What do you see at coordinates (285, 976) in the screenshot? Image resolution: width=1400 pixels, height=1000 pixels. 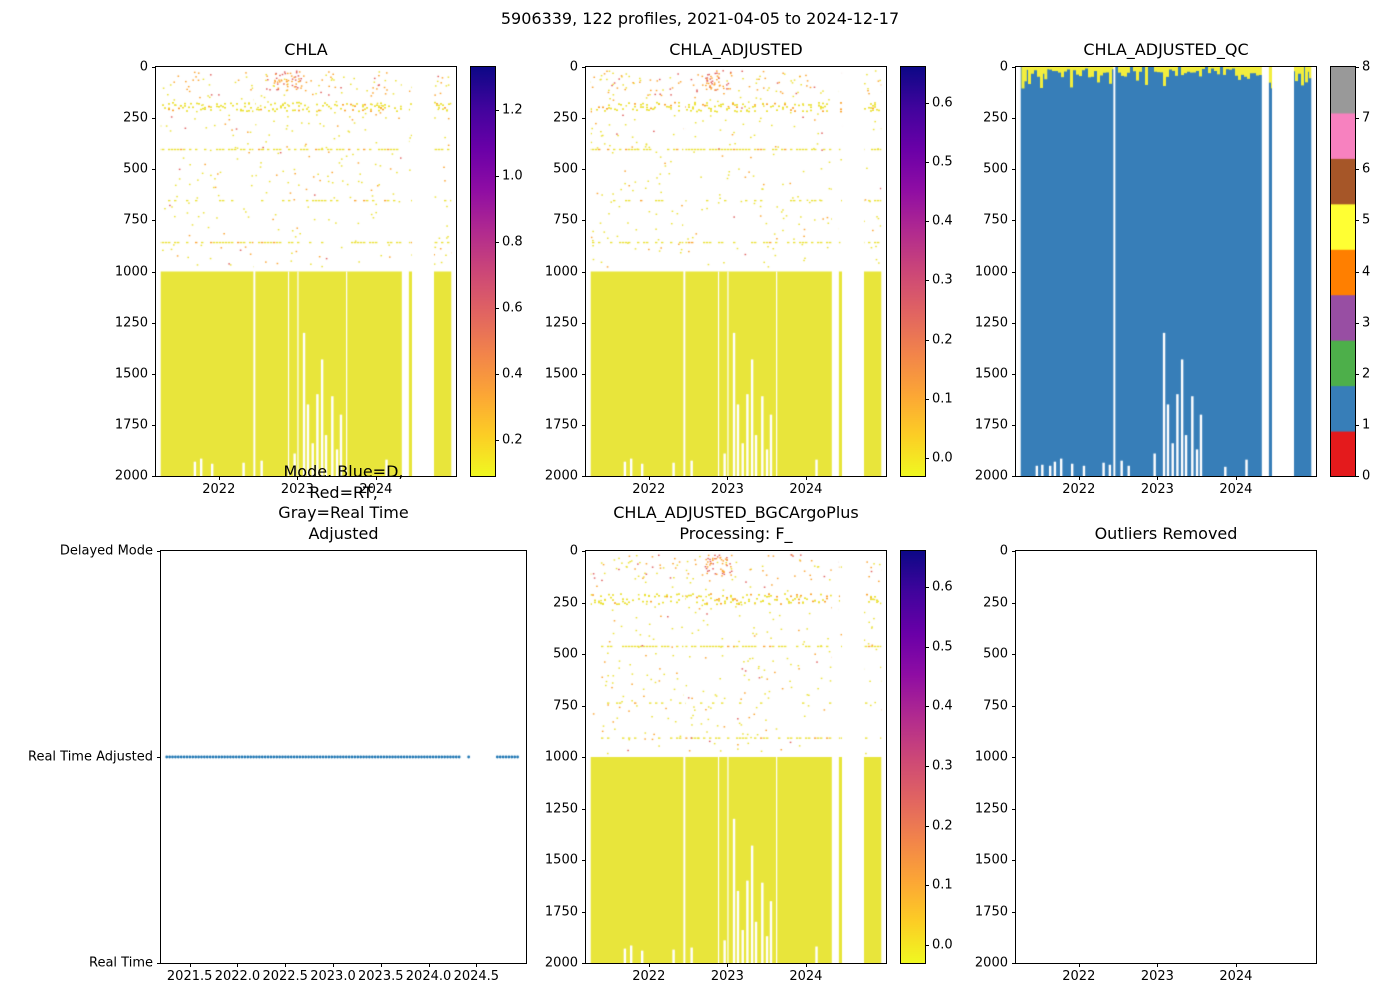 I see `x-tick-label: 2022.5` at bounding box center [285, 976].